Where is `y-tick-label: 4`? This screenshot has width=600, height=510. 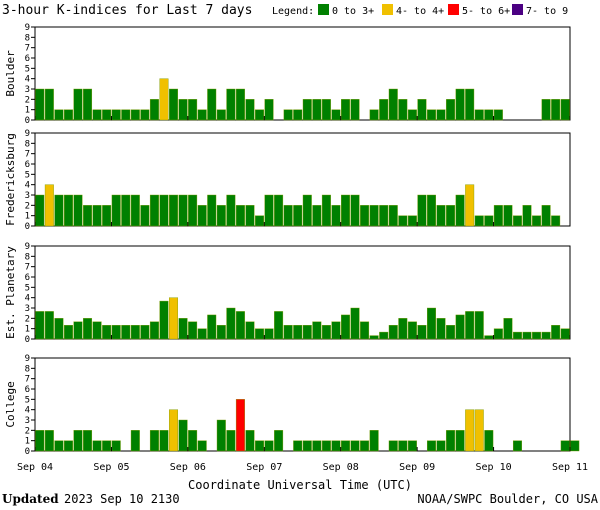 y-tick-label: 4 is located at coordinates (27, 80).